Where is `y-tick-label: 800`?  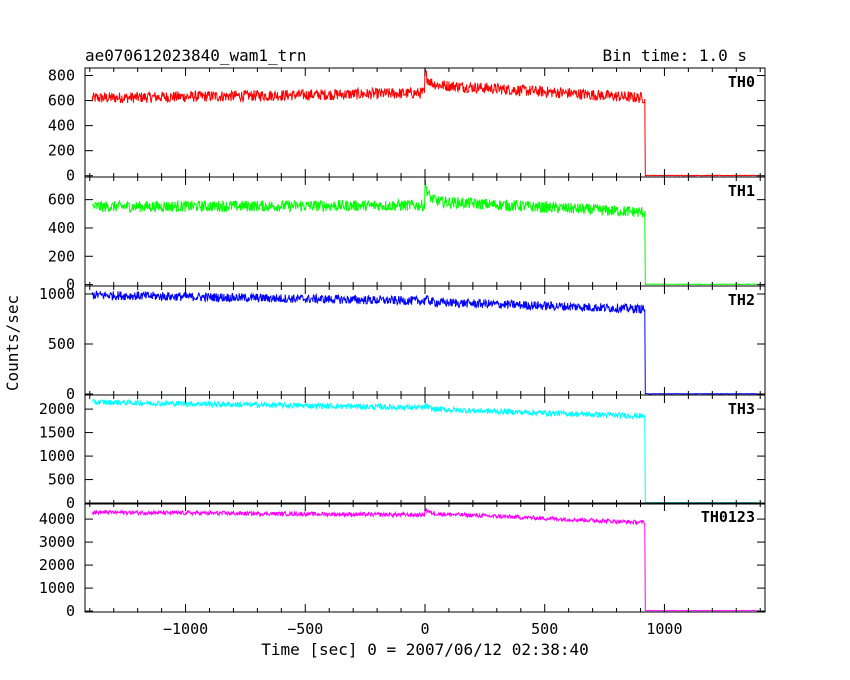
y-tick-label: 800 is located at coordinates (61, 76).